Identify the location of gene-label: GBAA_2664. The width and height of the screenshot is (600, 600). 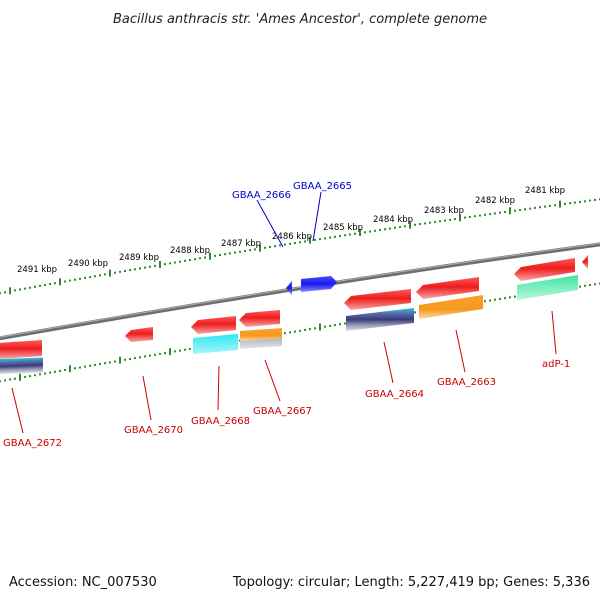
(394, 394).